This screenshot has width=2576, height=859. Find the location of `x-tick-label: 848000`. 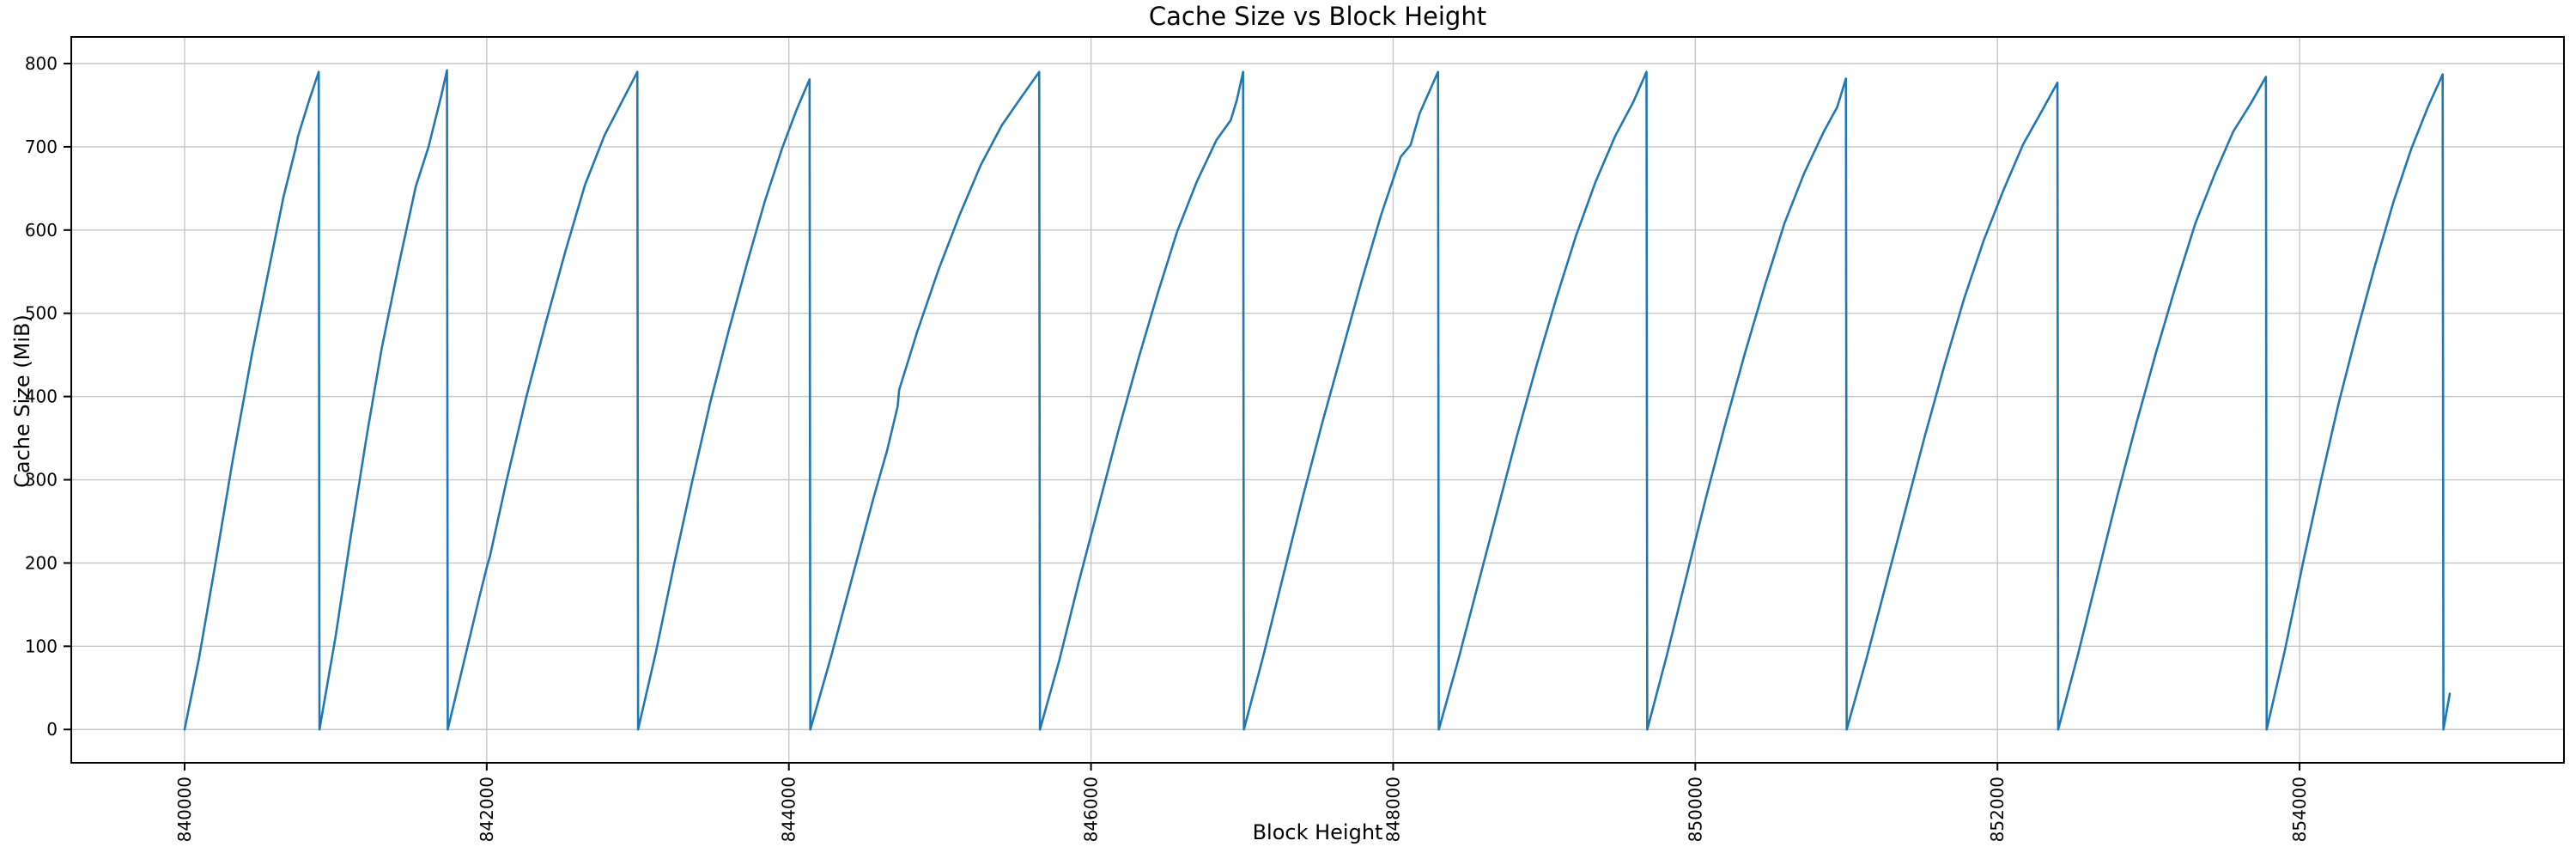

x-tick-label: 848000 is located at coordinates (1393, 809).